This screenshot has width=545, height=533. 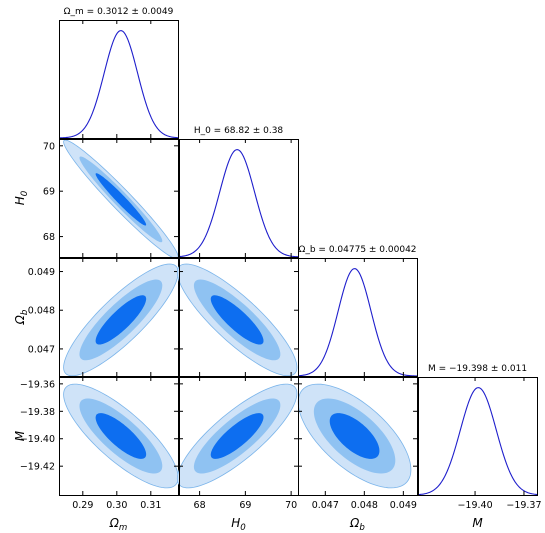 What do you see at coordinates (477, 523) in the screenshot?
I see `x-axis-label: M` at bounding box center [477, 523].